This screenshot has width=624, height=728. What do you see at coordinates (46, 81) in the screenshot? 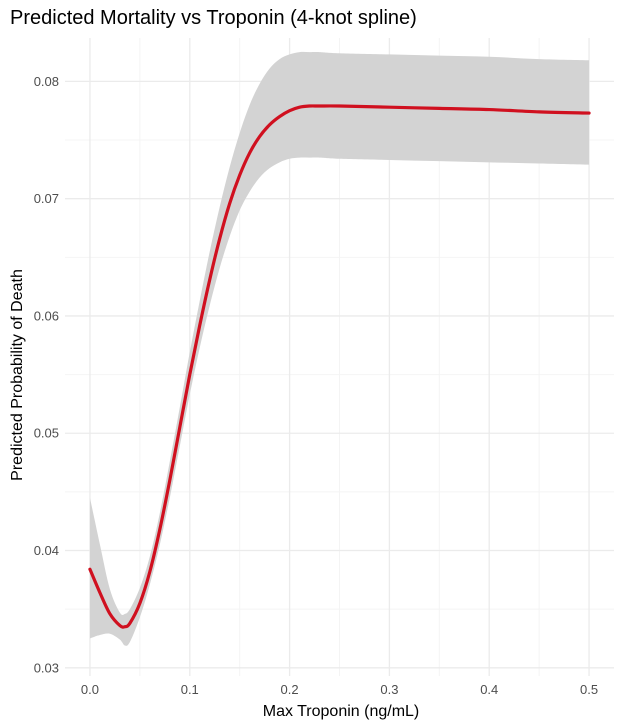
I see `y-tick-label: 0.08` at bounding box center [46, 81].